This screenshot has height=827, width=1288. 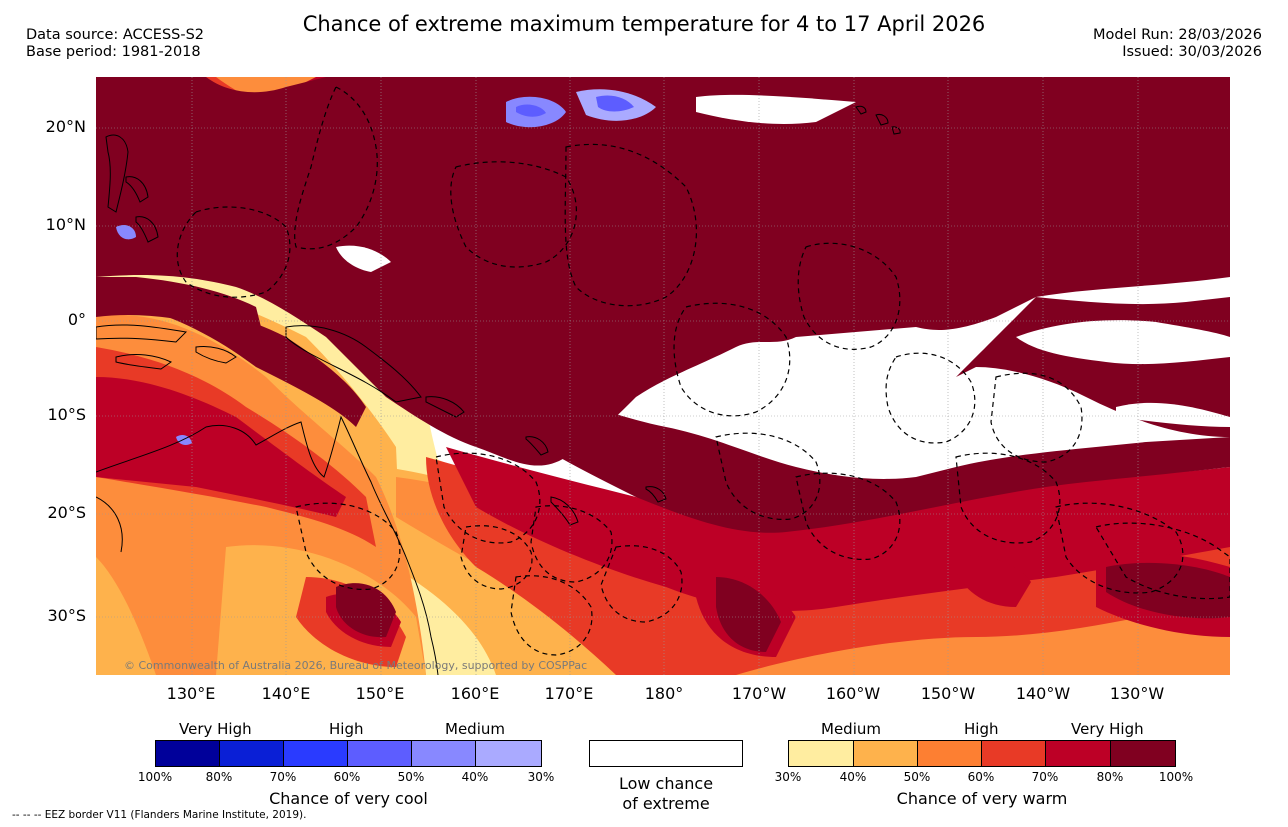 I want to click on lon-label-150e: 150°E, so click(x=380, y=693).